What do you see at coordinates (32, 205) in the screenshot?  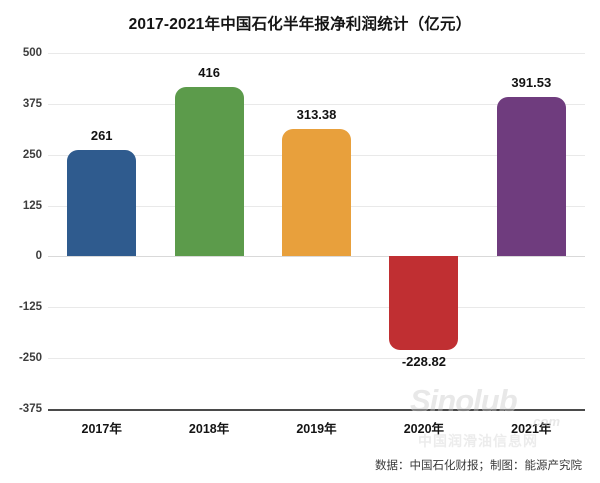 I see `y-tick-label: 125` at bounding box center [32, 205].